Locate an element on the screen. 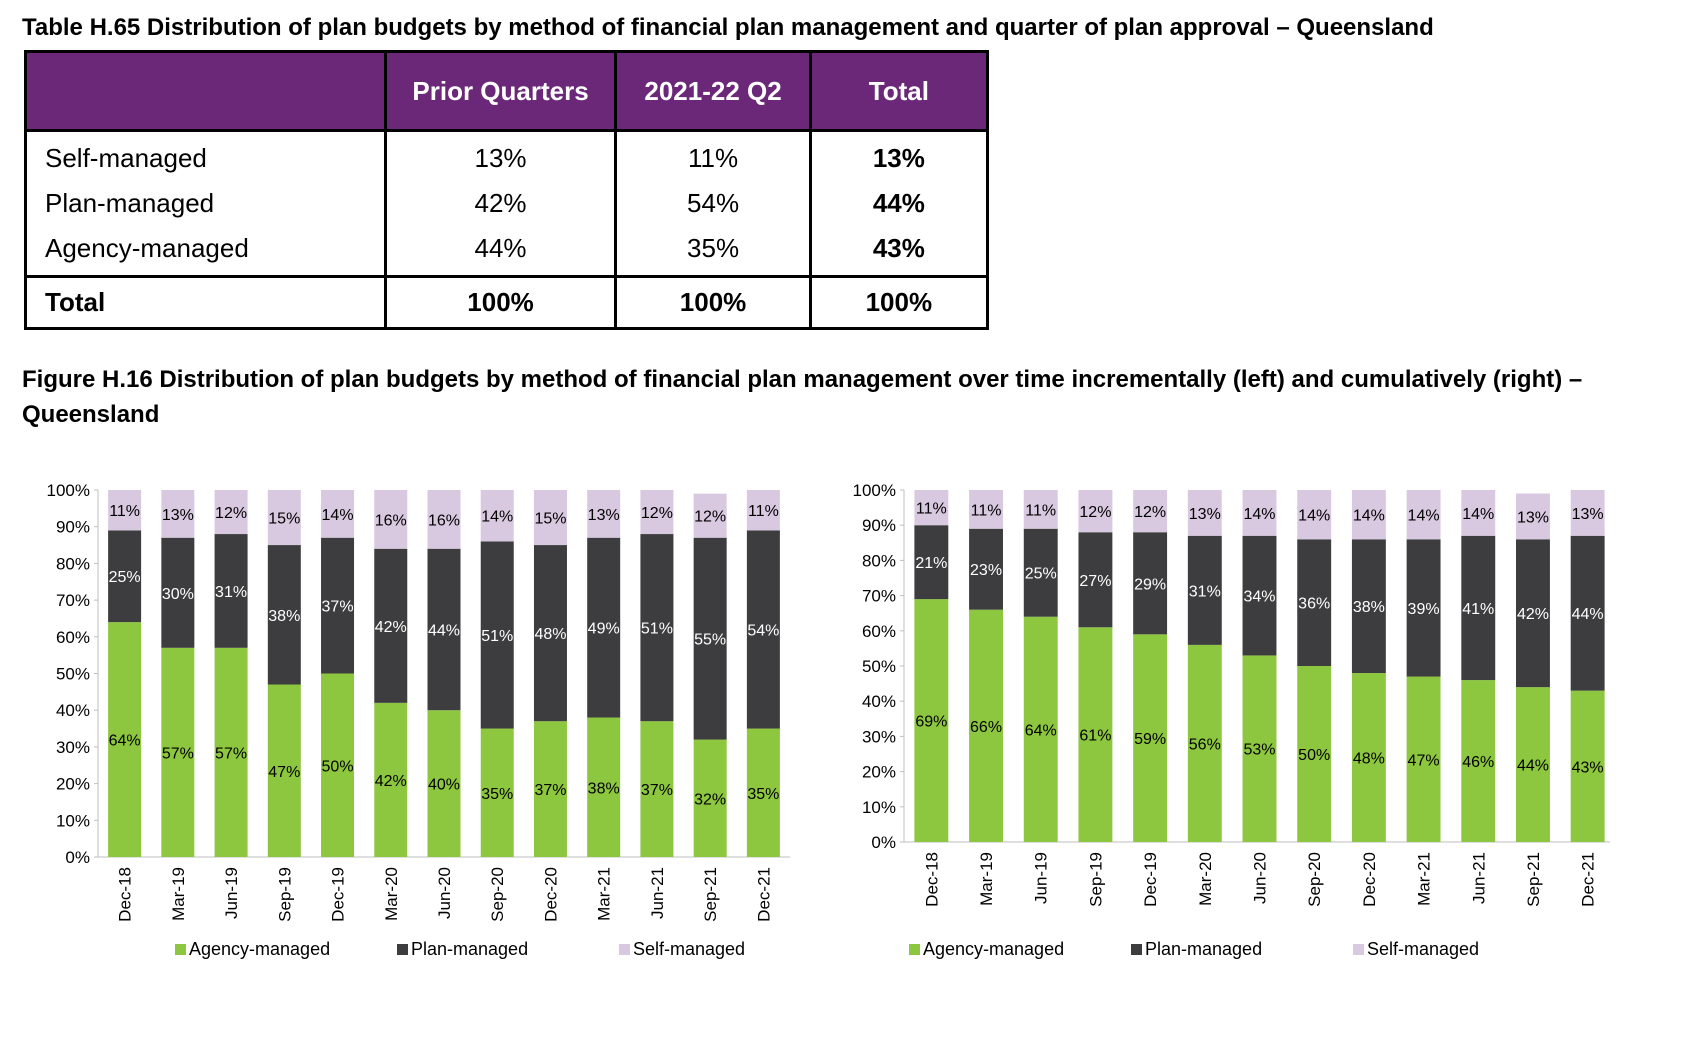  data-label-plan-managed: 27% is located at coordinates (1095, 581).